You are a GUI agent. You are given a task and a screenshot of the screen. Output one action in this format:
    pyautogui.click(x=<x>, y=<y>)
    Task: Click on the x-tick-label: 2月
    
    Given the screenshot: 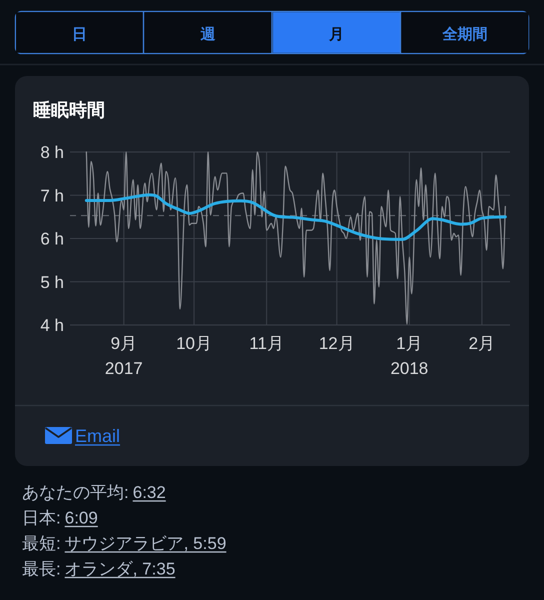 What is the action you would take?
    pyautogui.click(x=482, y=343)
    